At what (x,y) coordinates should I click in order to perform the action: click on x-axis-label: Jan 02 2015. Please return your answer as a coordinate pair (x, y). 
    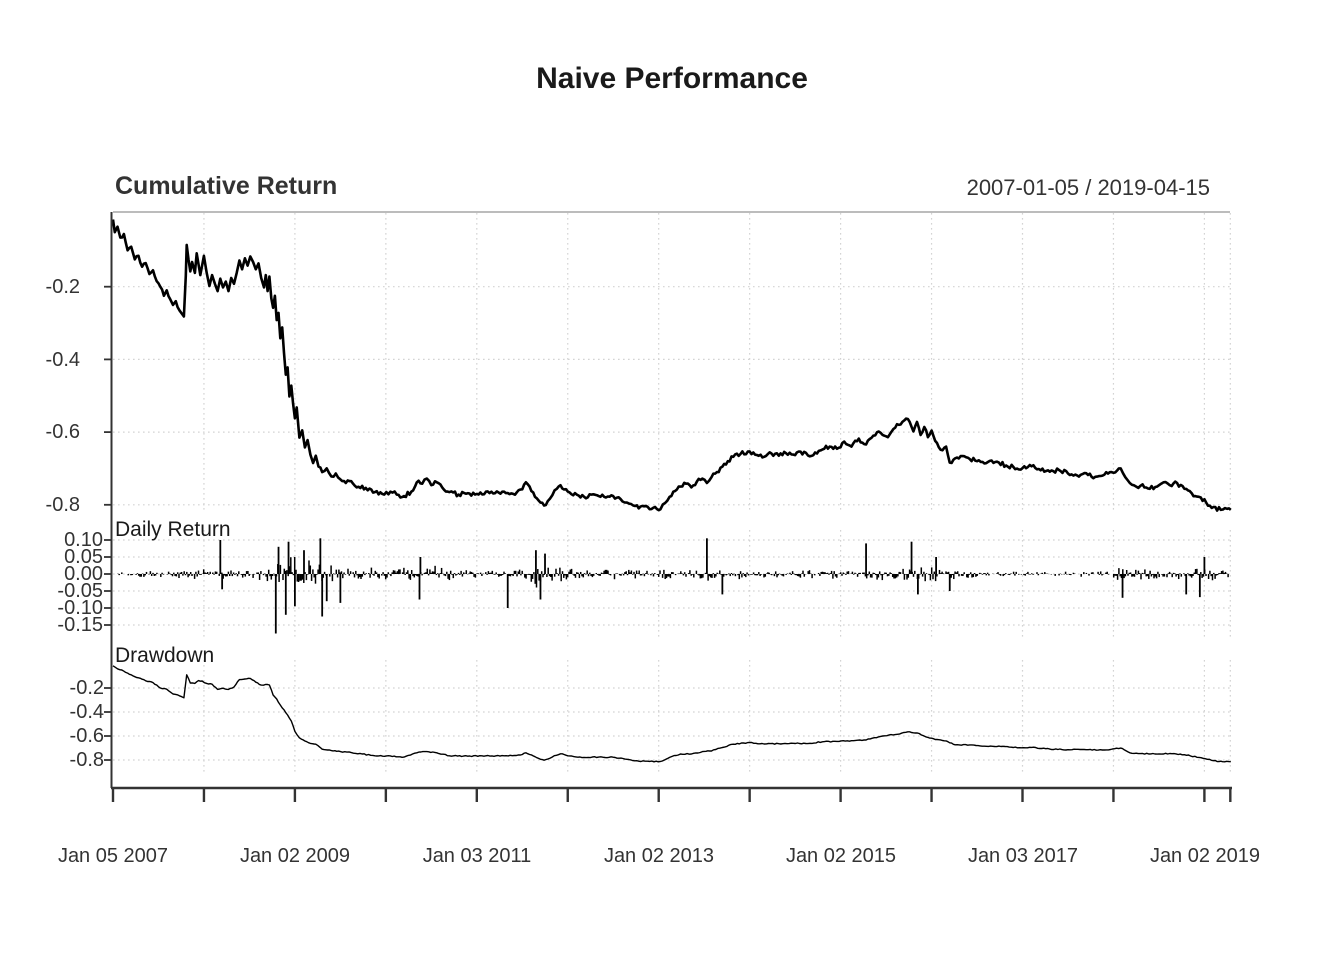
    Looking at the image, I should click on (841, 856).